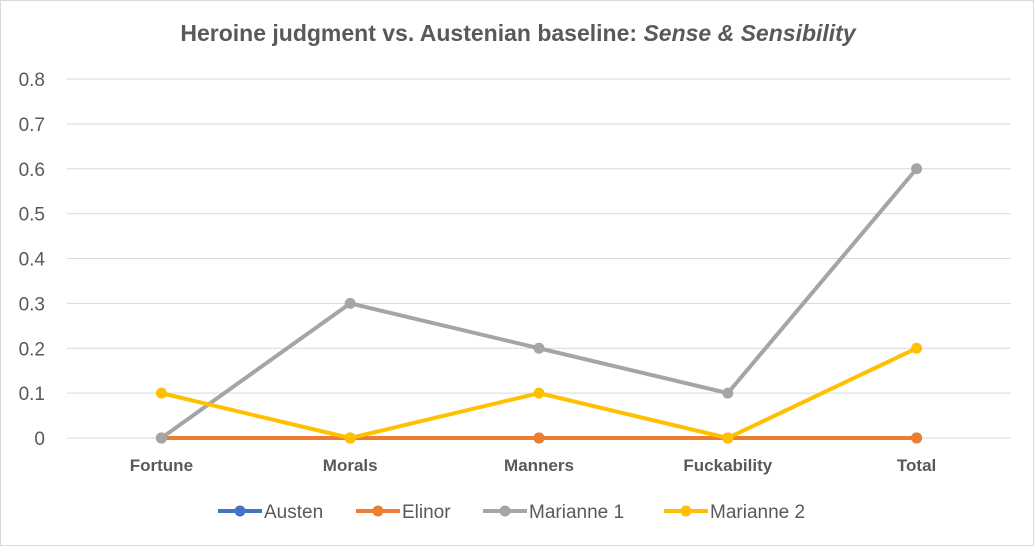 The width and height of the screenshot is (1034, 547). Describe the element at coordinates (411, 33) in the screenshot. I see `chart-title-main: Heroine judgment vs. Austenian baseline:` at that location.